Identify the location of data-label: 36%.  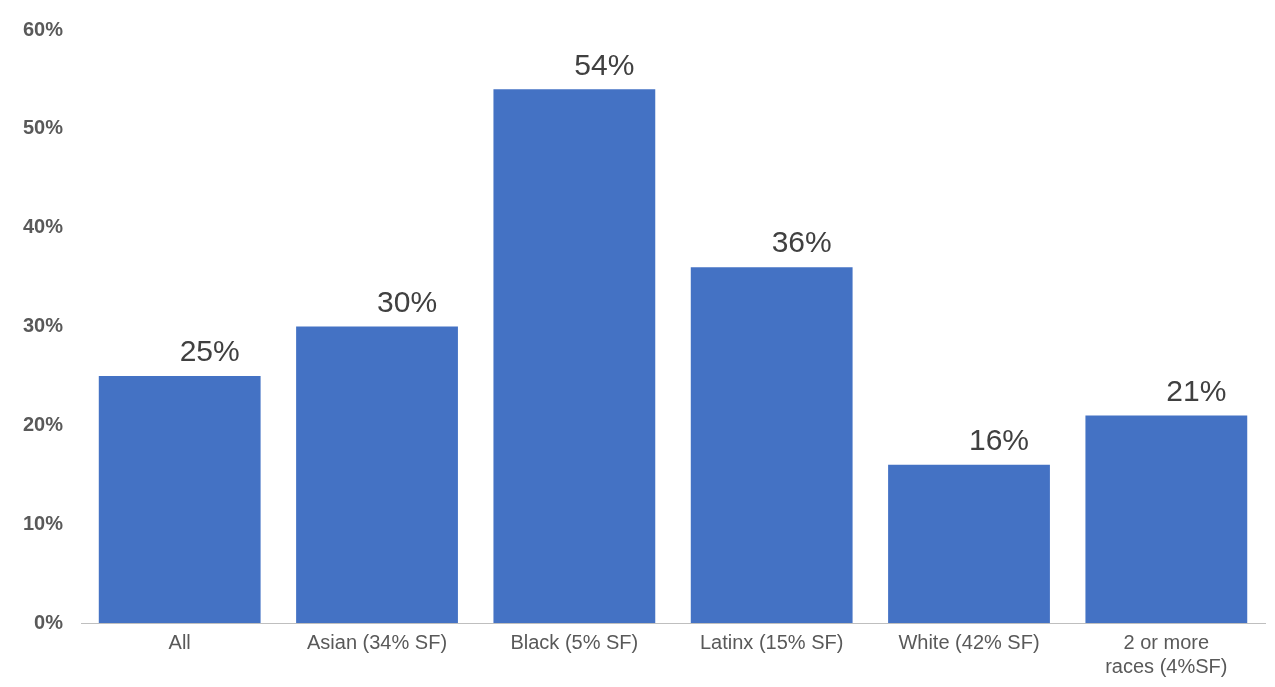
(801, 242).